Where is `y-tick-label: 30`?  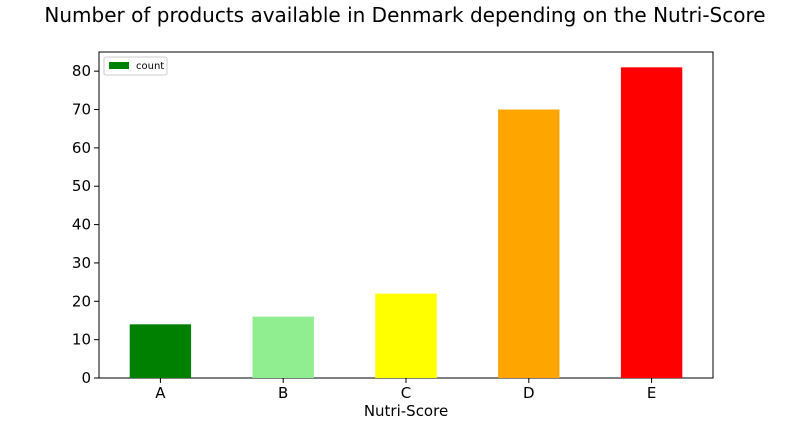
y-tick-label: 30 is located at coordinates (81, 263).